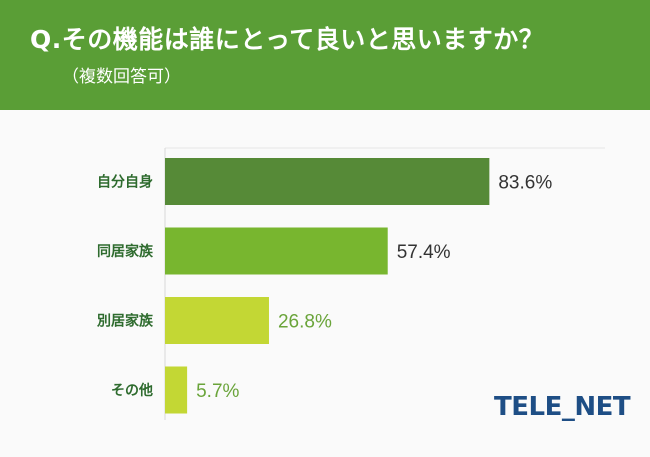 This screenshot has width=650, height=457. Describe the element at coordinates (125, 182) in the screenshot. I see `category-label-1: 自分自身` at that location.